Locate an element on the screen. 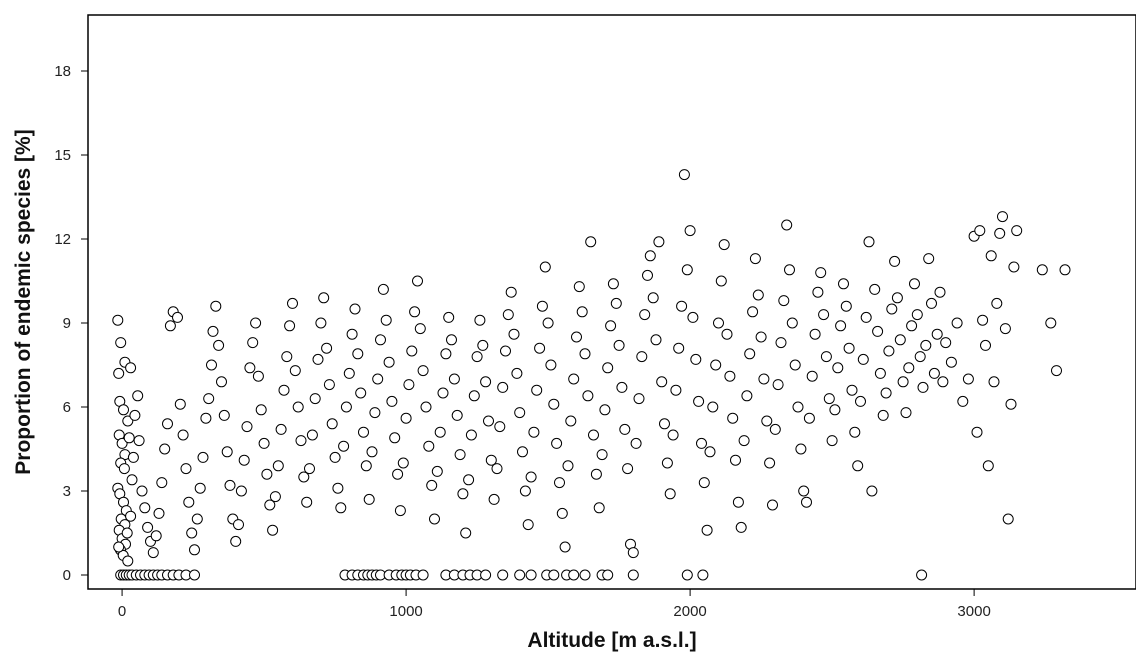 The image size is (1136, 655). x-axis: 0 1000 2000 3000 is located at coordinates (554, 604).